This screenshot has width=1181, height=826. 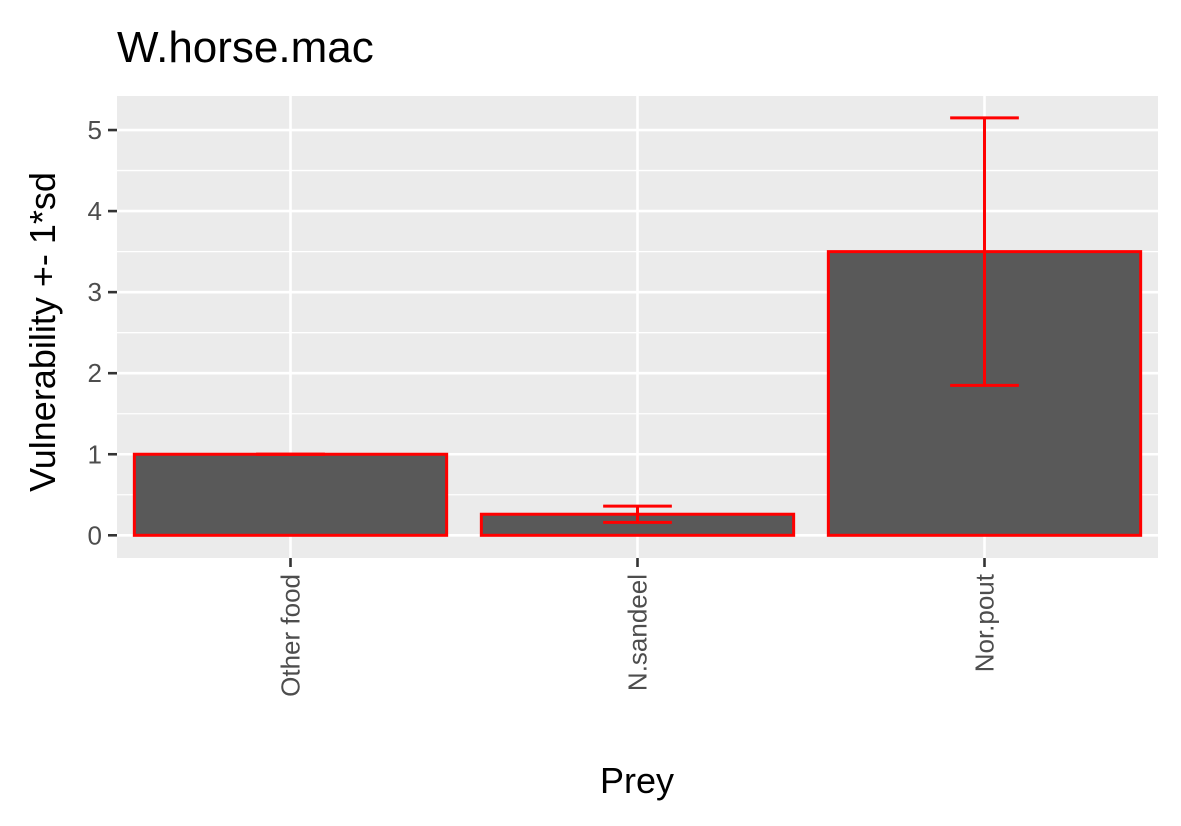 I want to click on y-axis-title: Vulnerability +- 1*sd, so click(x=42, y=332).